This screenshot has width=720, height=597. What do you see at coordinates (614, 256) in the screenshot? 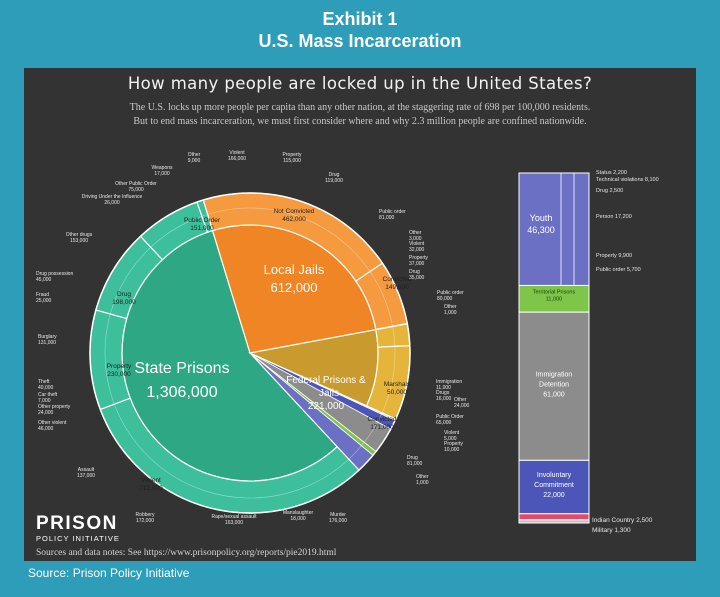
I see `youth-detail-4: Property 9,900` at bounding box center [614, 256].